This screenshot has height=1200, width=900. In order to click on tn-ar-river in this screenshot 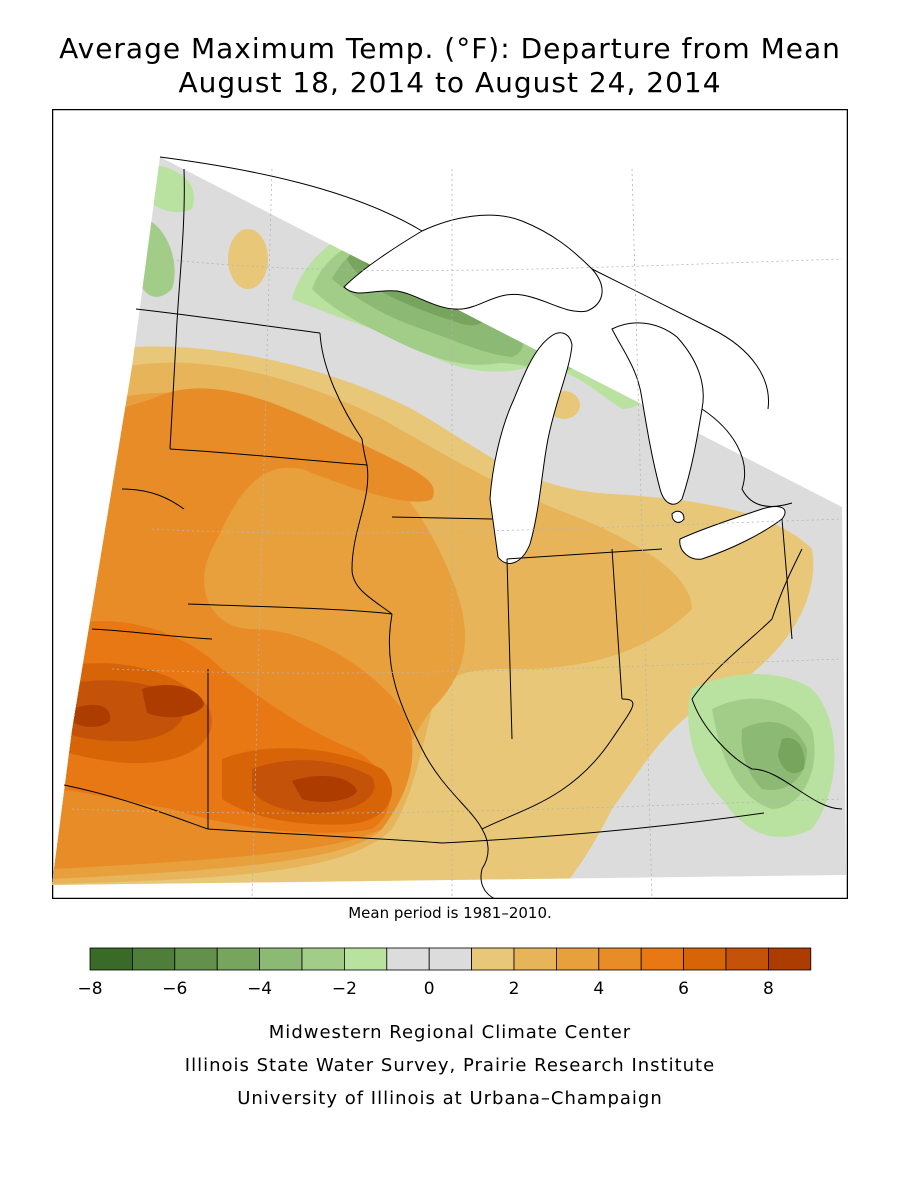, I will do `click(489, 883)`.